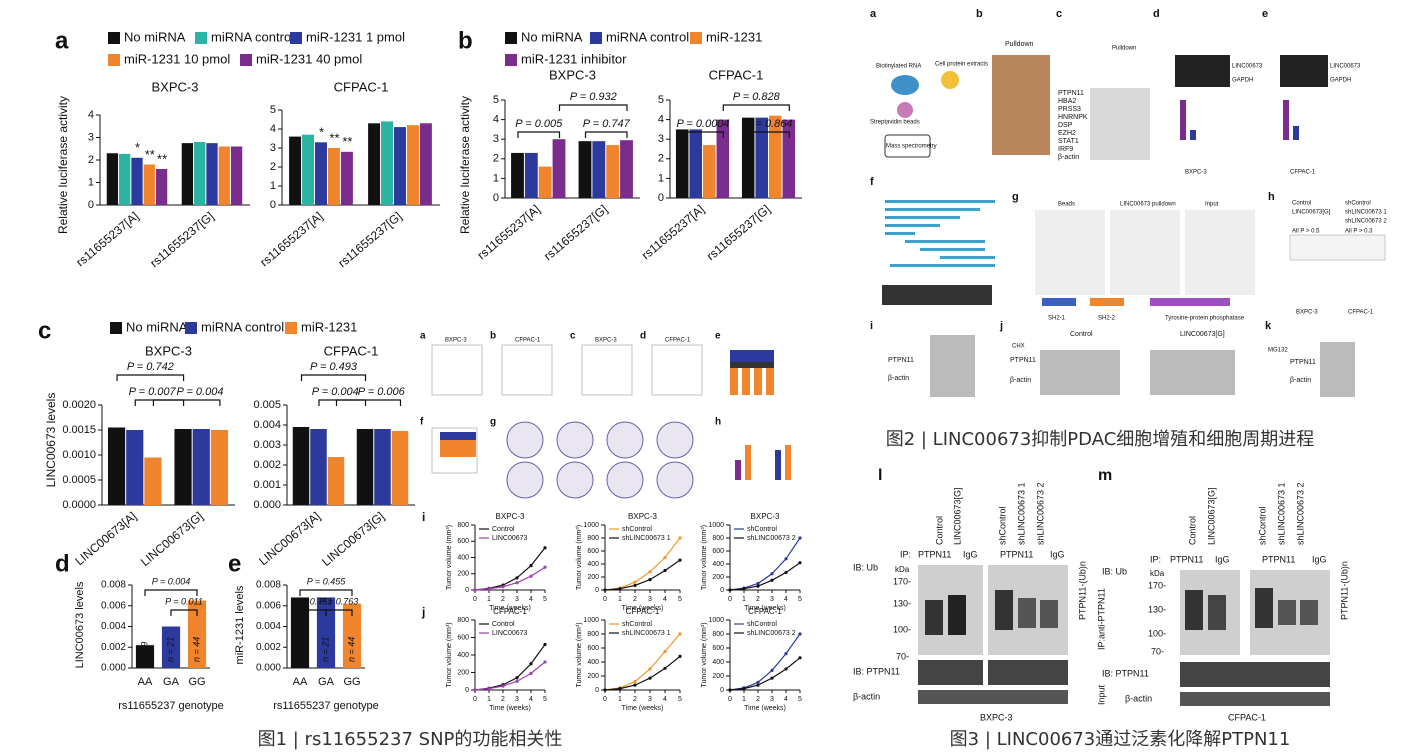 This screenshot has width=1401, height=756. What do you see at coordinates (661, 178) in the screenshot?
I see `y-tick-label: 1` at bounding box center [661, 178].